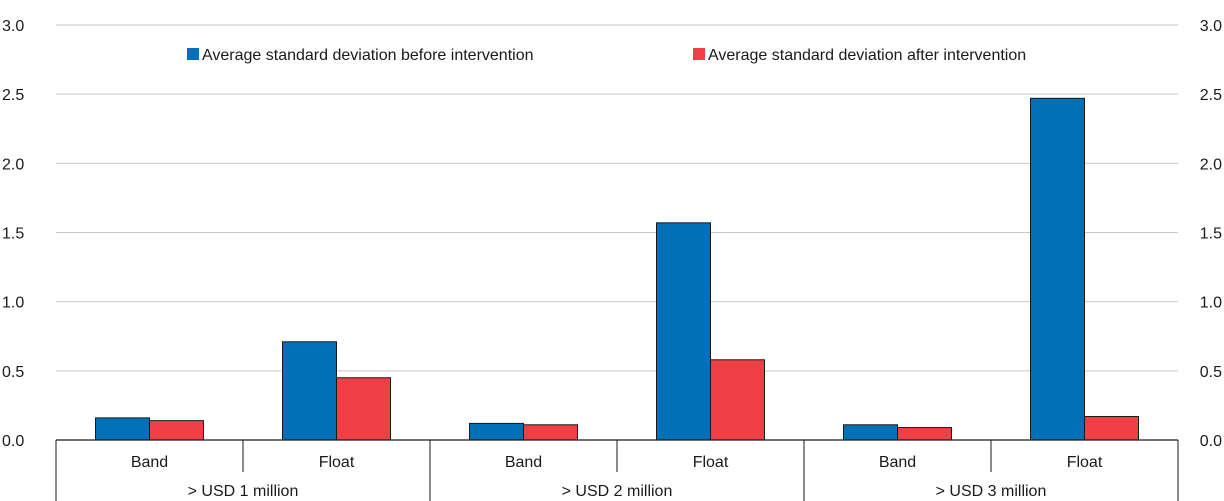 The height and width of the screenshot is (501, 1224). What do you see at coordinates (13, 303) in the screenshot?
I see `y-tick-label-left: 1.0` at bounding box center [13, 303].